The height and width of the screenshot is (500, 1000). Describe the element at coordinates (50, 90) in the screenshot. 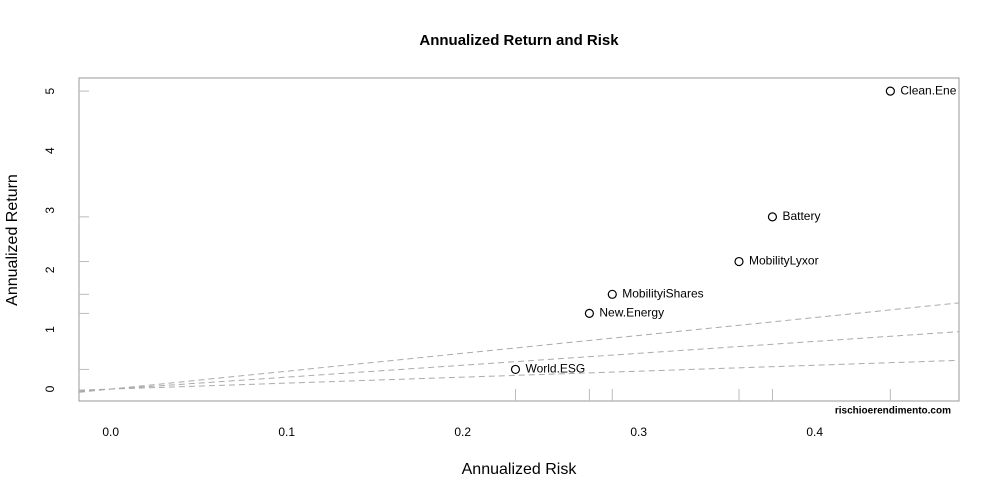

I see `y-tick-label: 5` at that location.